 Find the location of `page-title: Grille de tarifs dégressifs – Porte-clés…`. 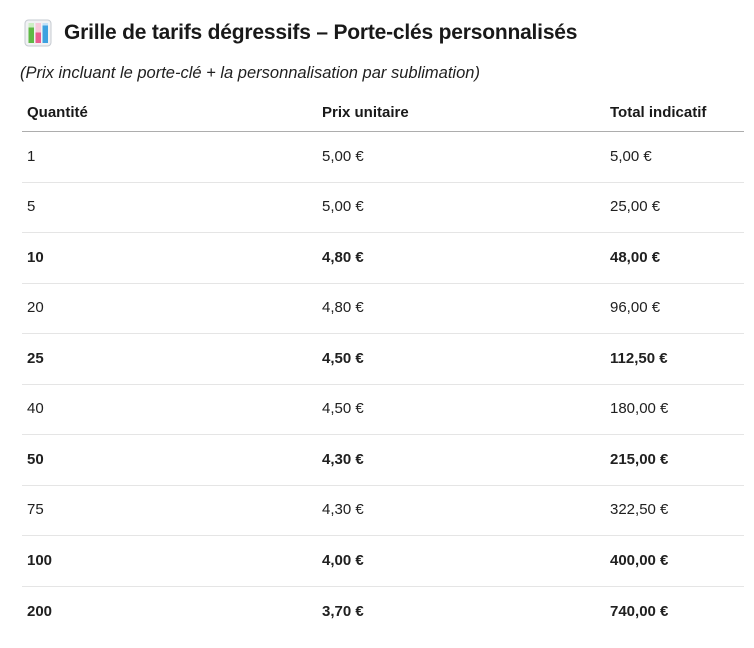

page-title: Grille de tarifs dégressifs – Porte-clés… is located at coordinates (321, 32).